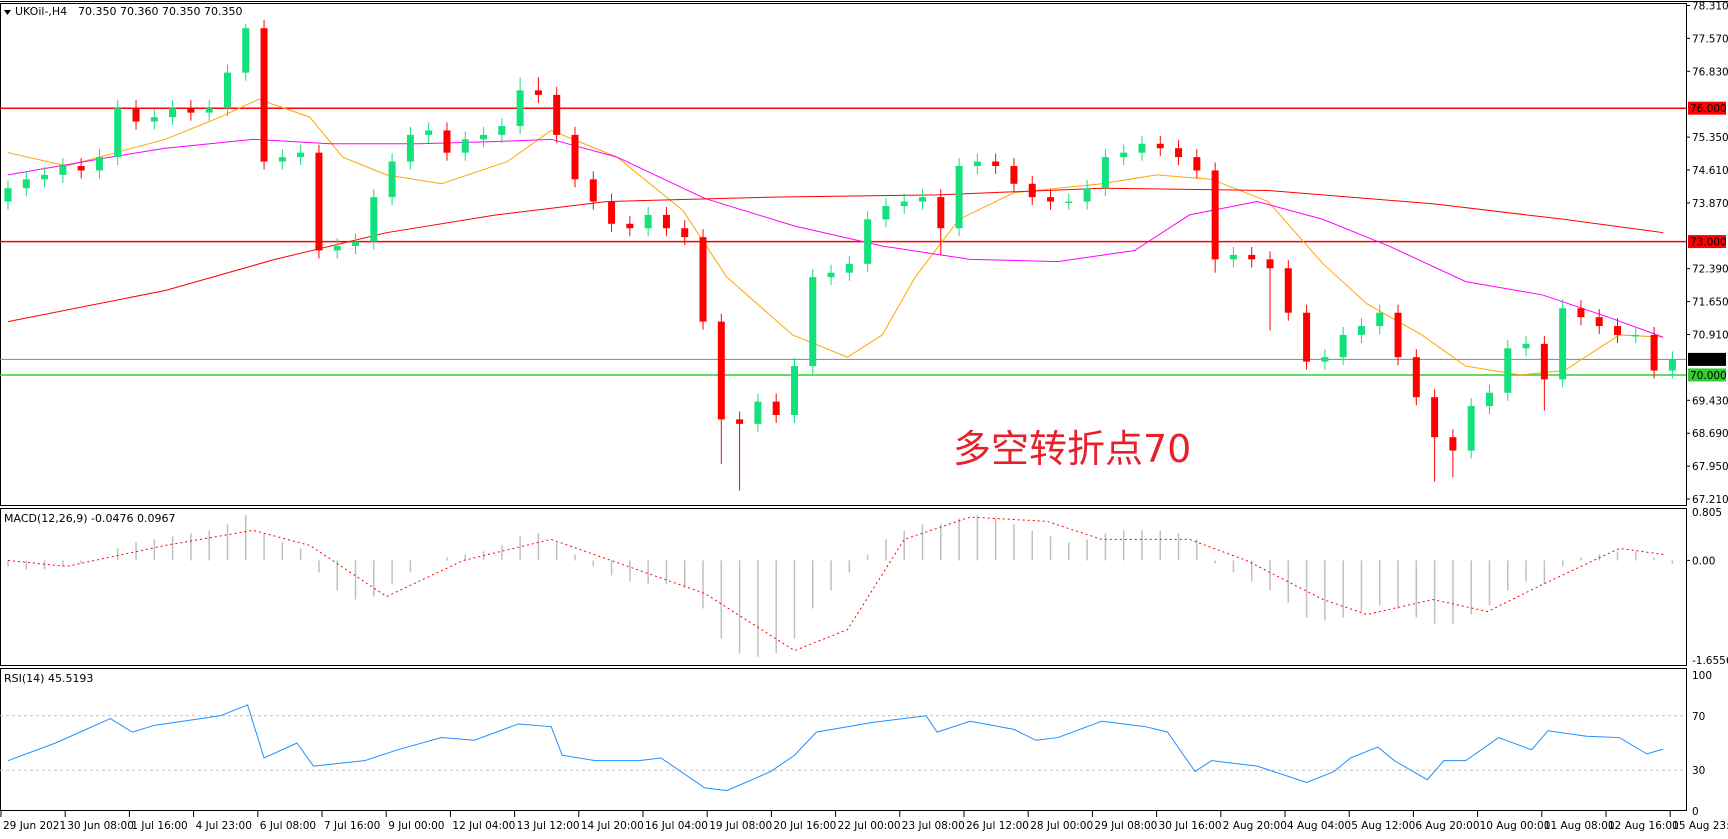 Image resolution: width=1728 pixels, height=839 pixels. What do you see at coordinates (416, 826) in the screenshot?
I see `time-tick-label: 9 Jul 00:00` at bounding box center [416, 826].